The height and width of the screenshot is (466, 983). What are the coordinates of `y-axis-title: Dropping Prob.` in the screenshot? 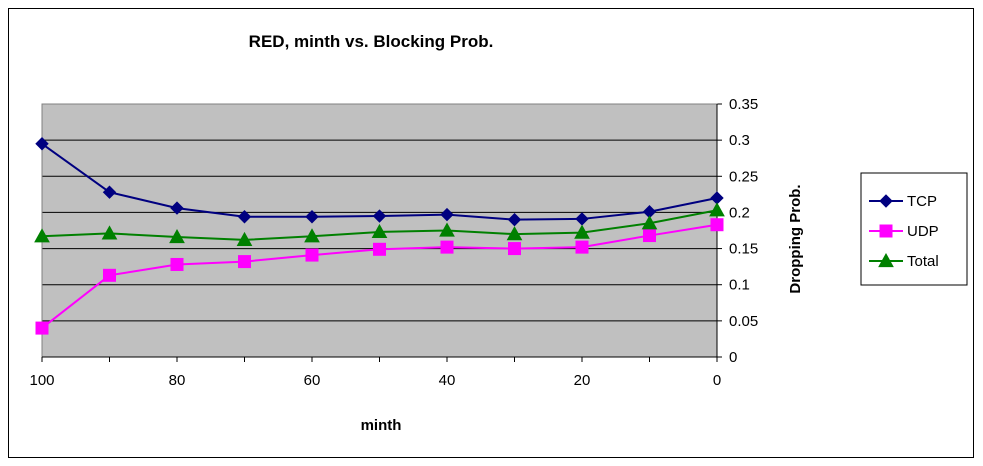 It's located at (795, 238).